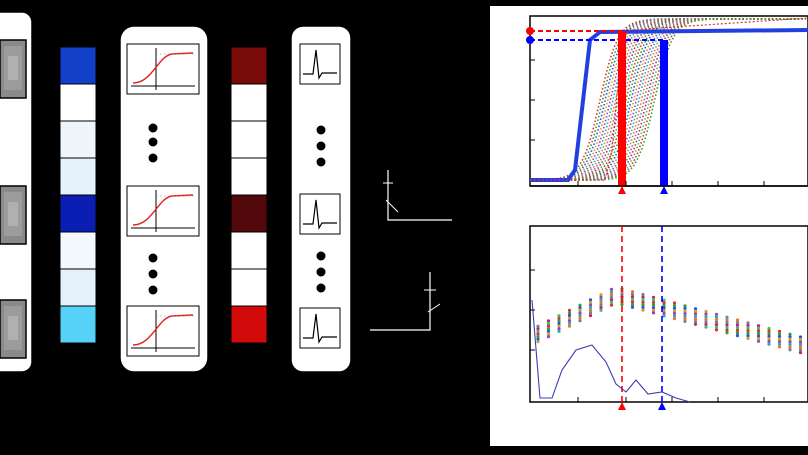  I want to click on sigmoid-plot, so click(163, 69).